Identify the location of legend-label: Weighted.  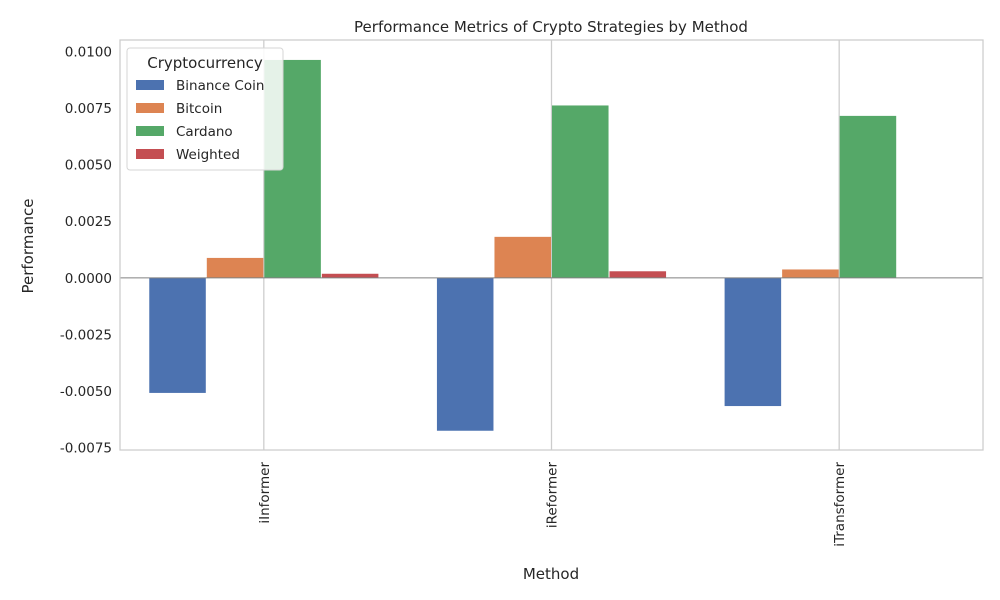
(208, 155).